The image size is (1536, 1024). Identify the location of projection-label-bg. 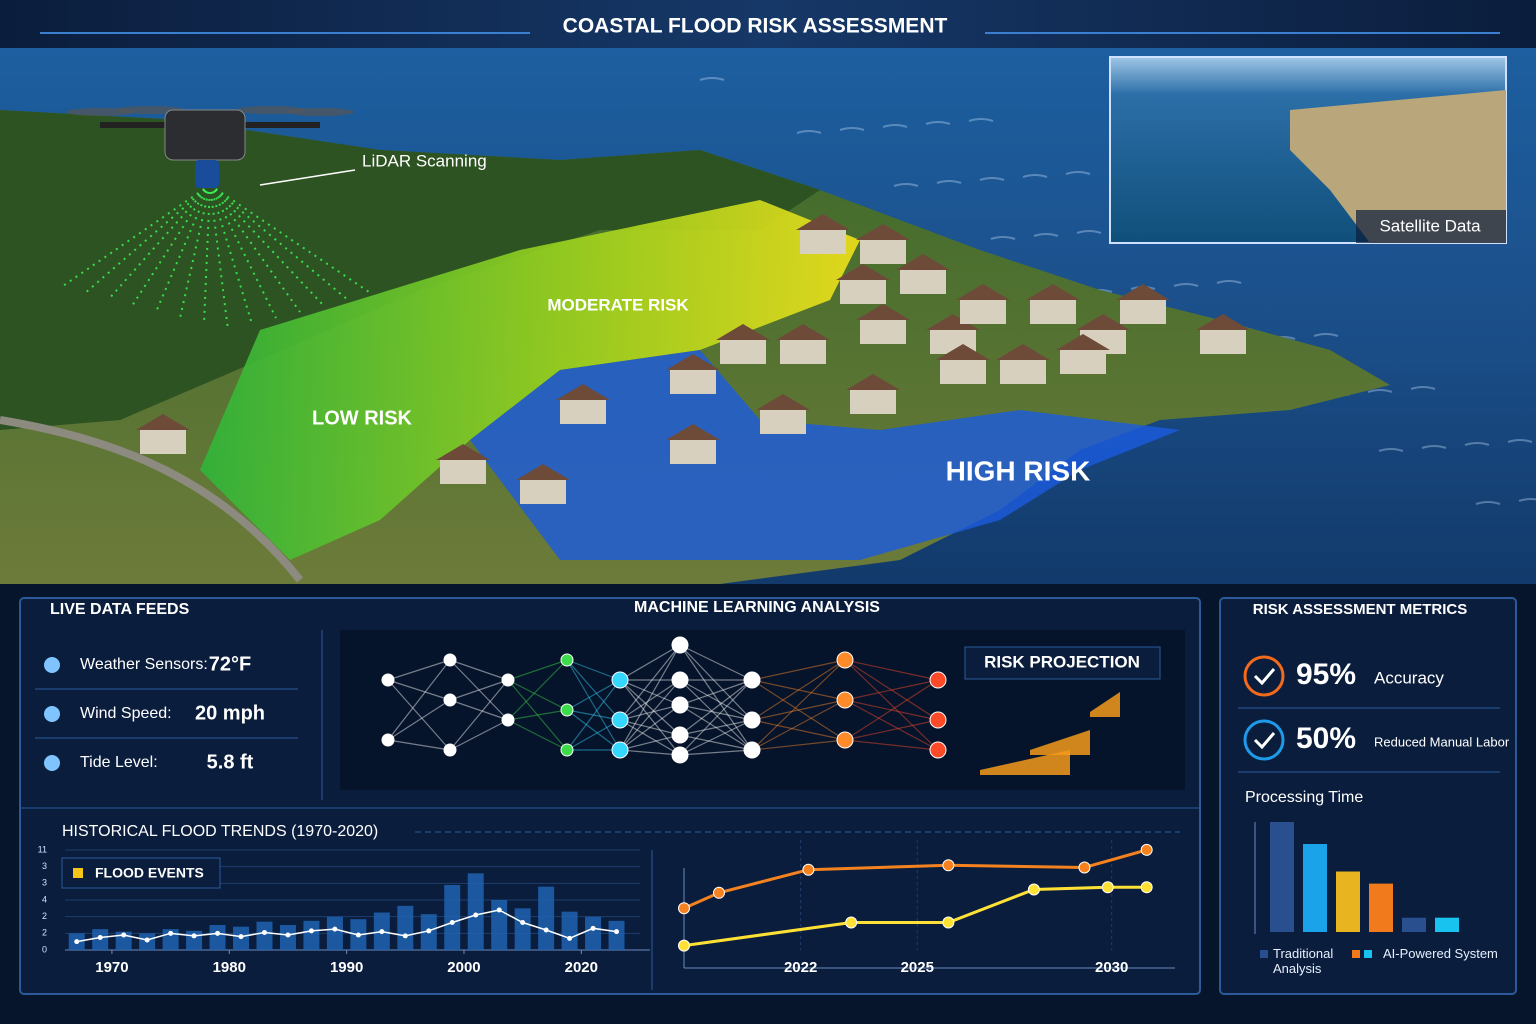
(1062, 663).